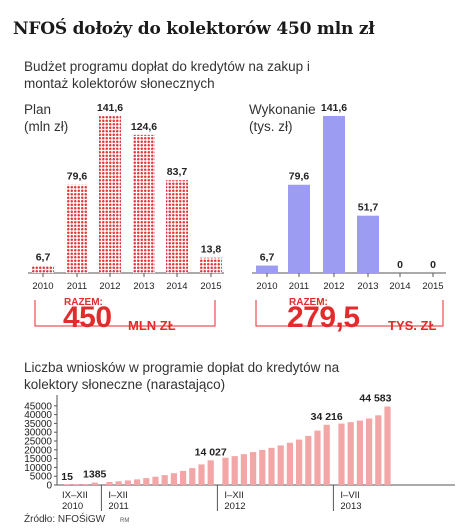 This screenshot has height=532, width=458. I want to click on wykonanie-category-label: 2011, so click(299, 286).